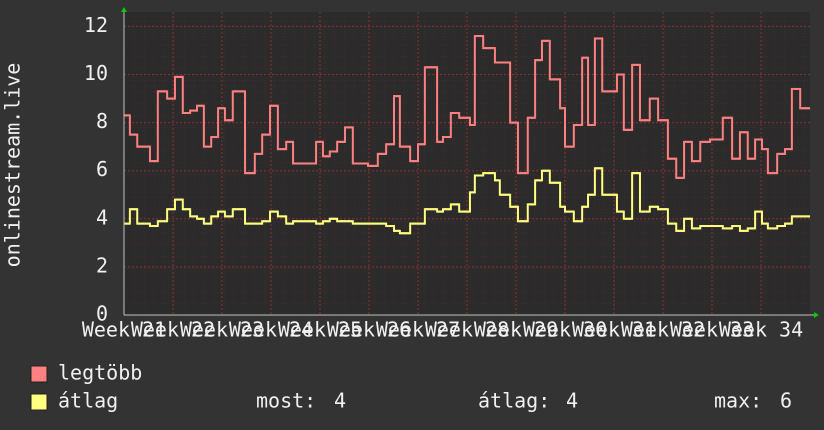 The height and width of the screenshot is (430, 824). I want to click on y-tick-label: 12, so click(96, 25).